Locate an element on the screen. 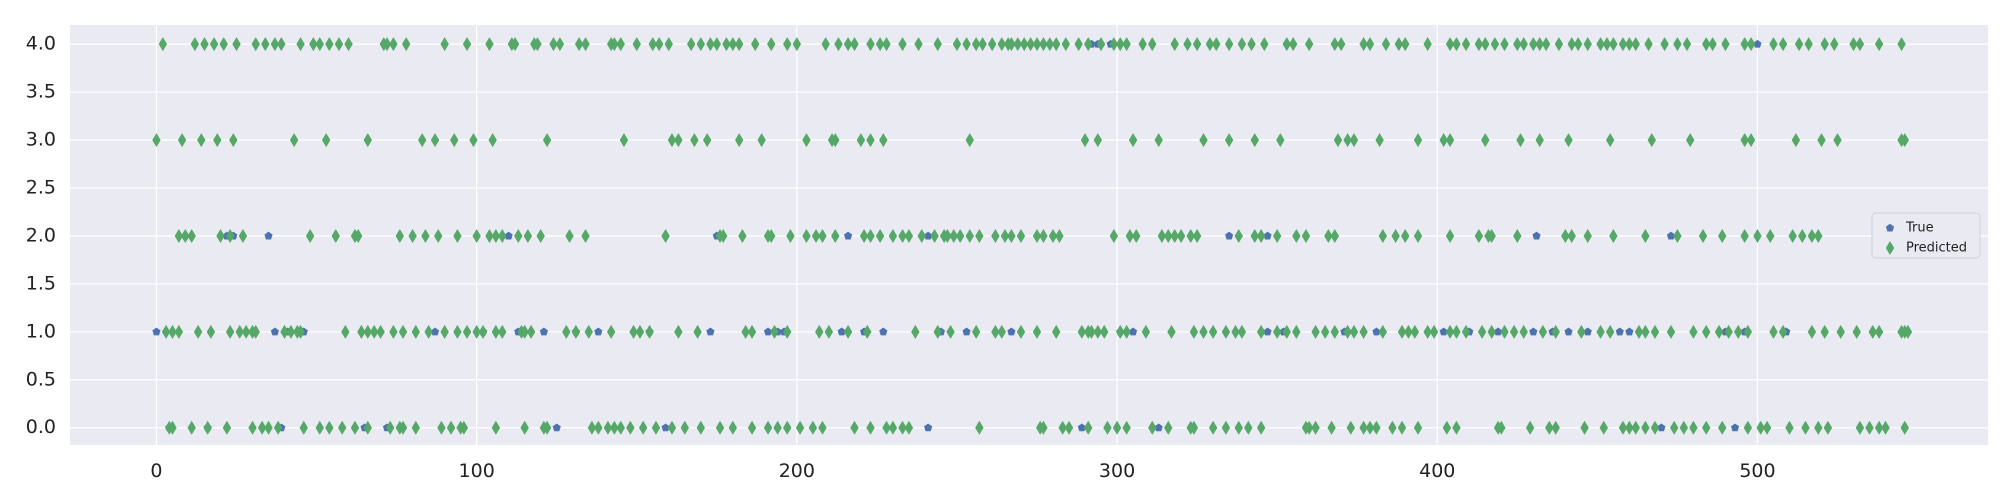 The height and width of the screenshot is (500, 2000). y-tick-label: 2.5 is located at coordinates (41, 188).